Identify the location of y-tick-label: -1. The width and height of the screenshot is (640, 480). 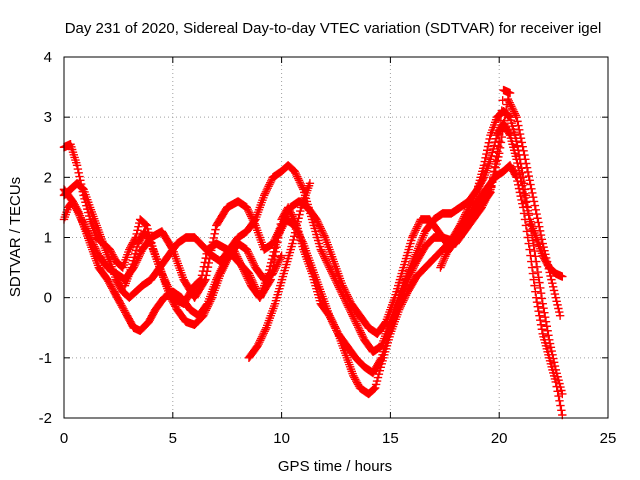
(45, 358).